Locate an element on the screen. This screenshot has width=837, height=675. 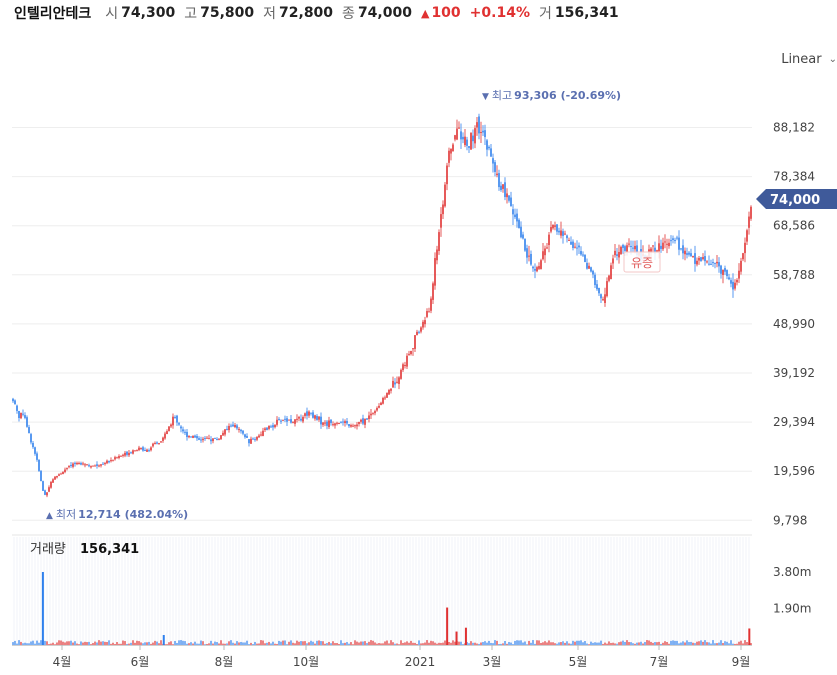
price-axis-label: 19,596 is located at coordinates (794, 471).